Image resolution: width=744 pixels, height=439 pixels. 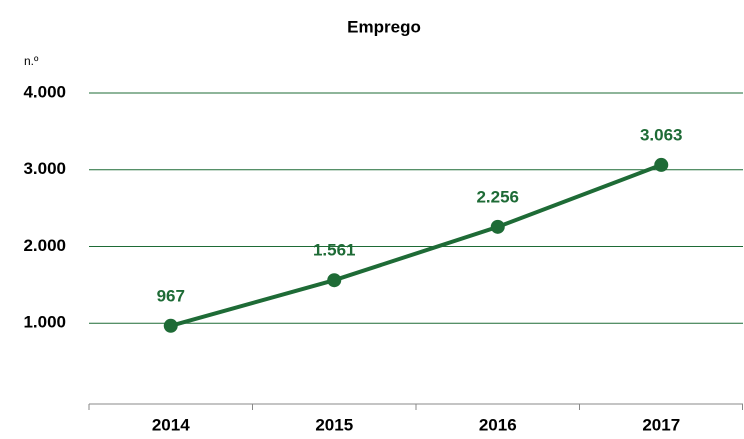 What do you see at coordinates (31, 61) in the screenshot?
I see `y-axis-label: n.º` at bounding box center [31, 61].